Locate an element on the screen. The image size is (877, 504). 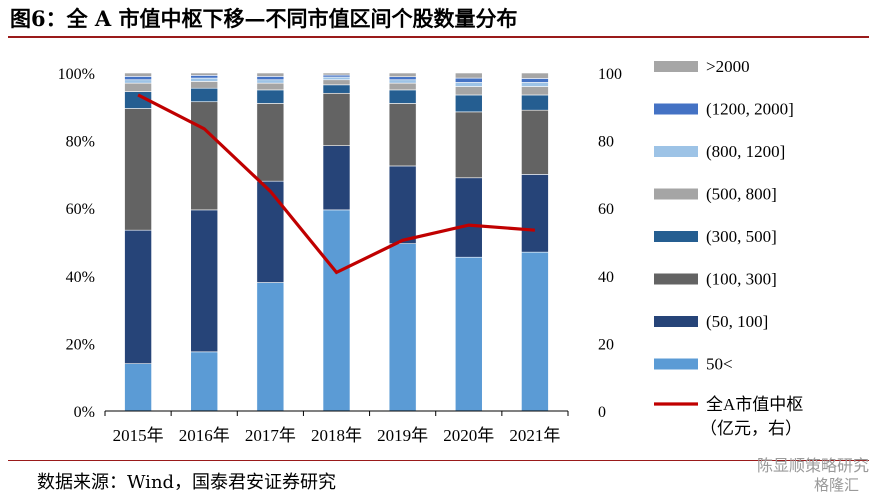
legend-label-line2: （亿元，右） is located at coordinates (751, 428).